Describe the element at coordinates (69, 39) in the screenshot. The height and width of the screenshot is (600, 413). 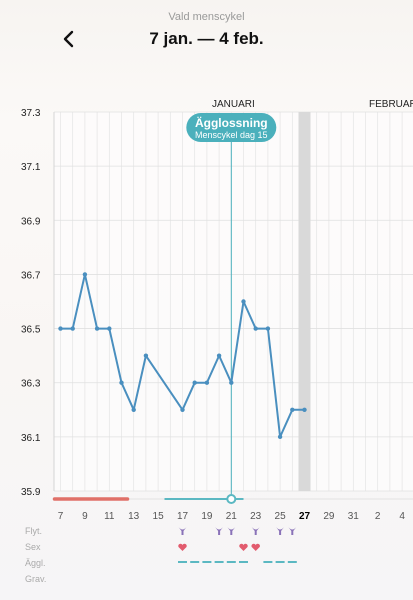
I see `chevron-left-icon` at that location.